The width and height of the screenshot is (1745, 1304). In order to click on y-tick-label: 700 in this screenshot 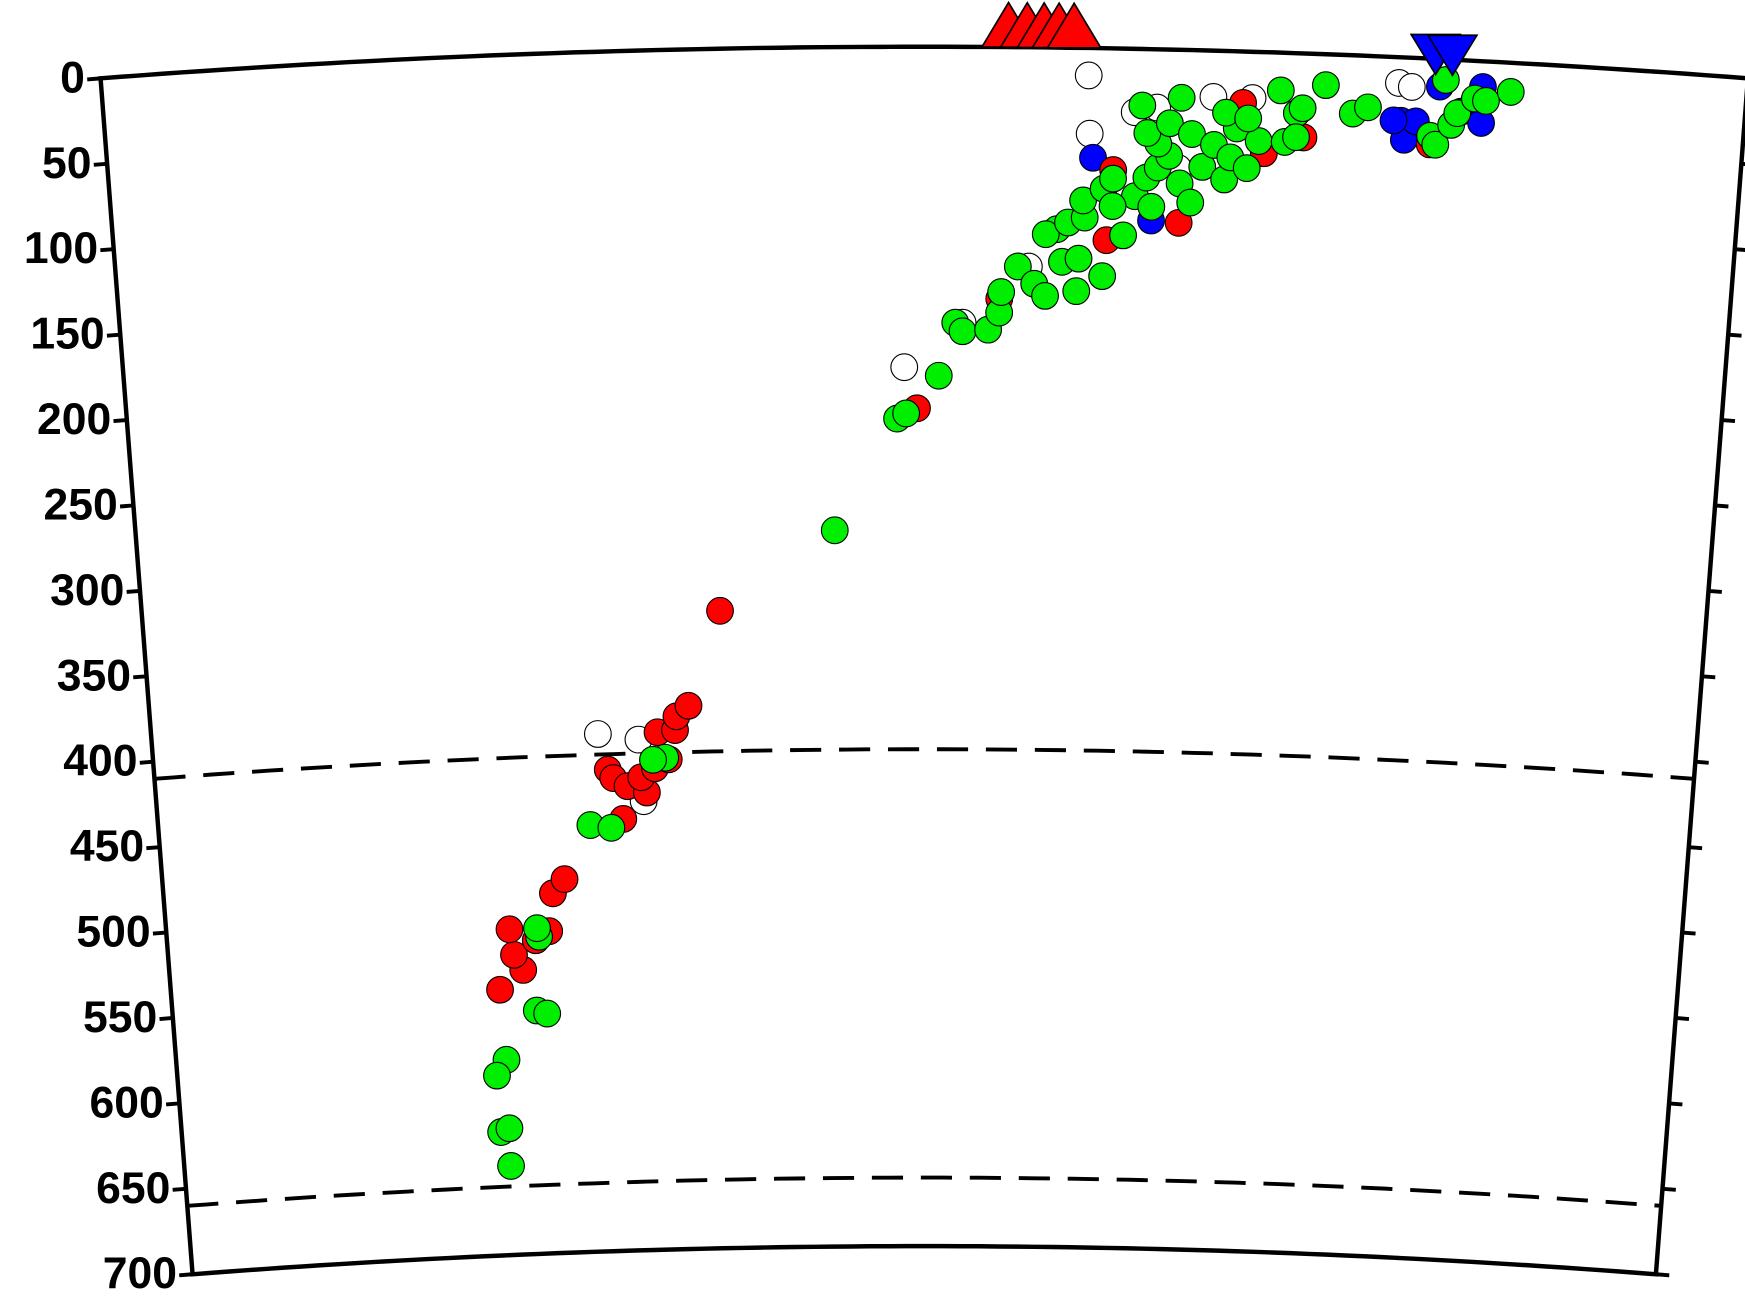, I will do `click(140, 1273)`.